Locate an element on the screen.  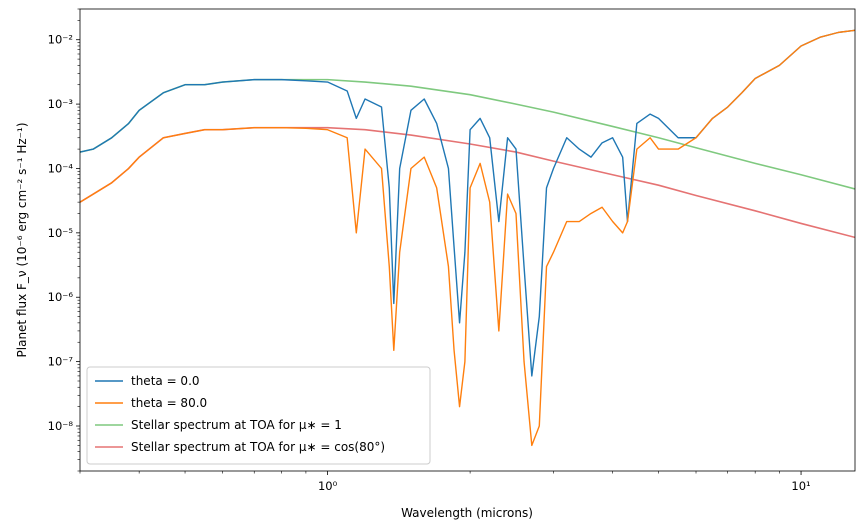
y-axis: 10⁻⁸ 10⁻⁷ 10⁻⁶ 10⁻⁵ 10⁻⁴ 10⁻³ 10⁻² is located at coordinates (64, 240).